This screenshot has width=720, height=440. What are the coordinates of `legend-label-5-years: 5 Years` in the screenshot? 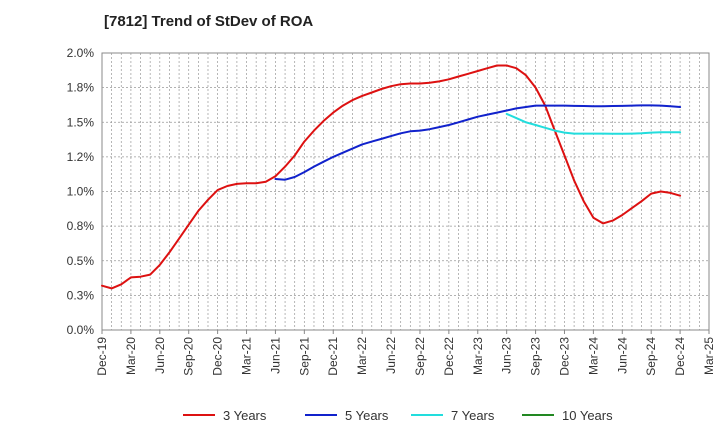 It's located at (367, 415).